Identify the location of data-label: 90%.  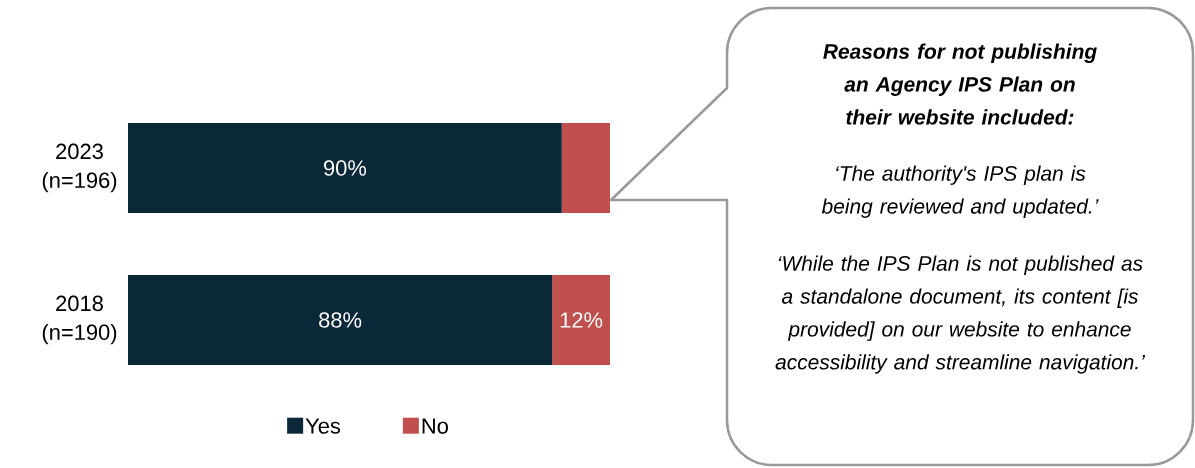
(345, 168).